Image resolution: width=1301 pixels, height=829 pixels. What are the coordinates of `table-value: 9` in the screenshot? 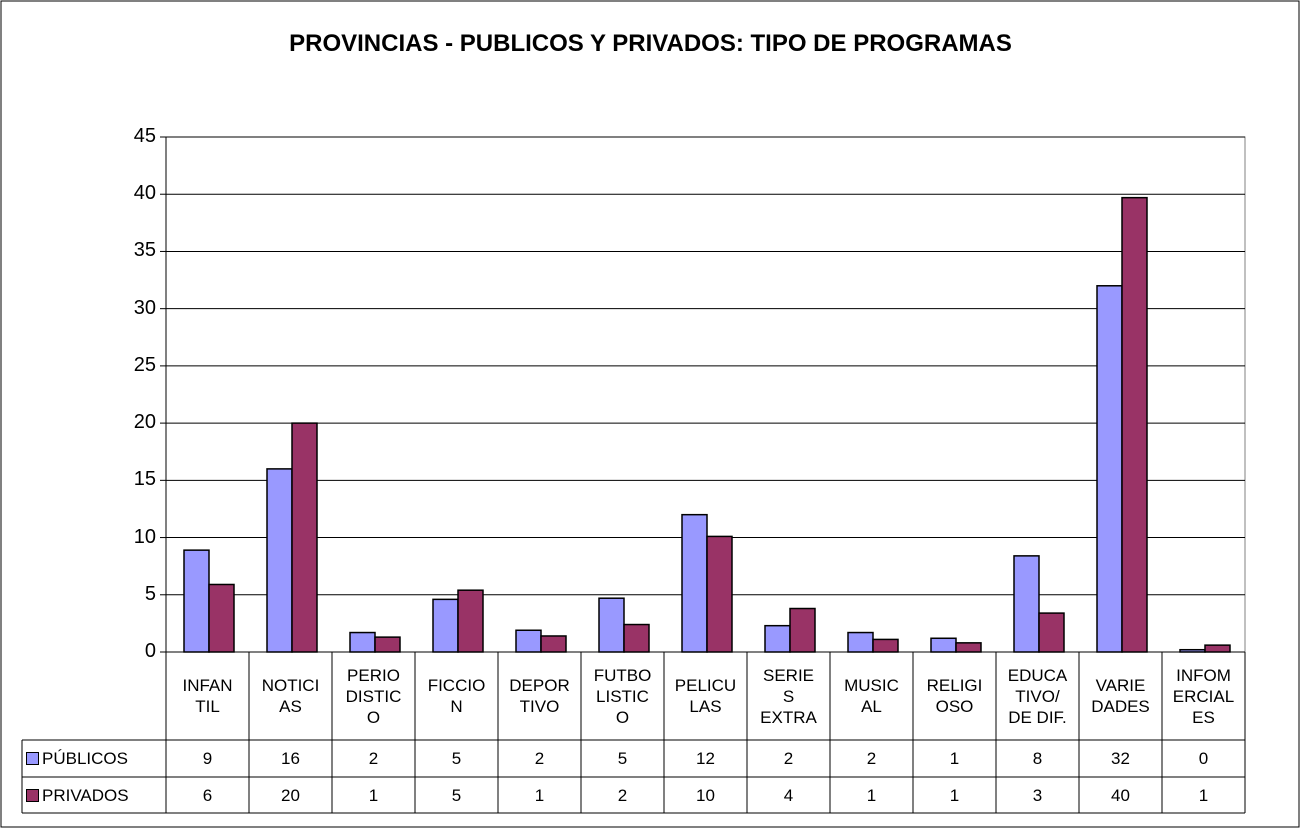 It's located at (207, 758).